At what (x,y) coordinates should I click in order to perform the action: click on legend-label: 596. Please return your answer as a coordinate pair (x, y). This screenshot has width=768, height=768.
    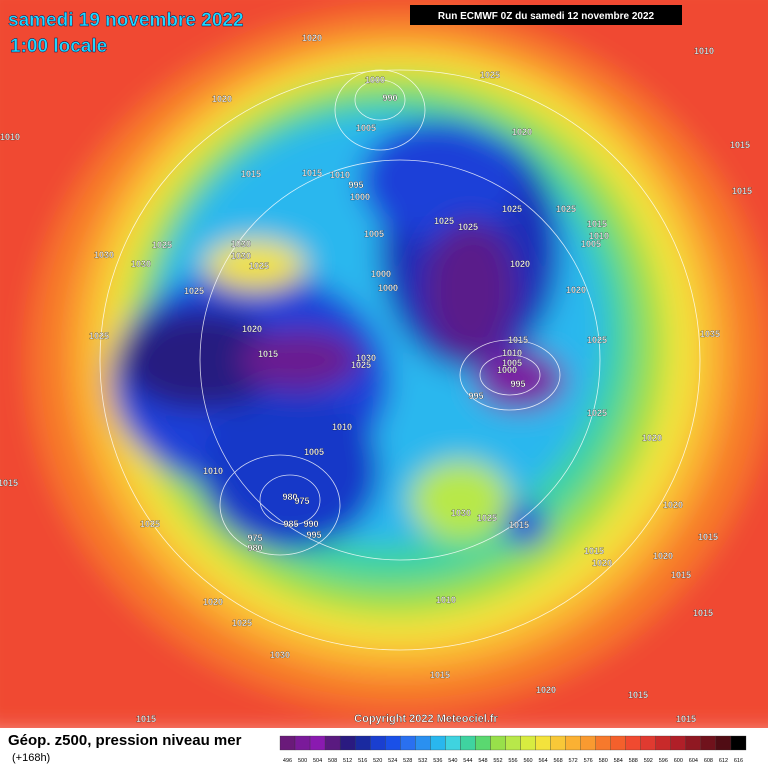
    Looking at the image, I should click on (663, 761).